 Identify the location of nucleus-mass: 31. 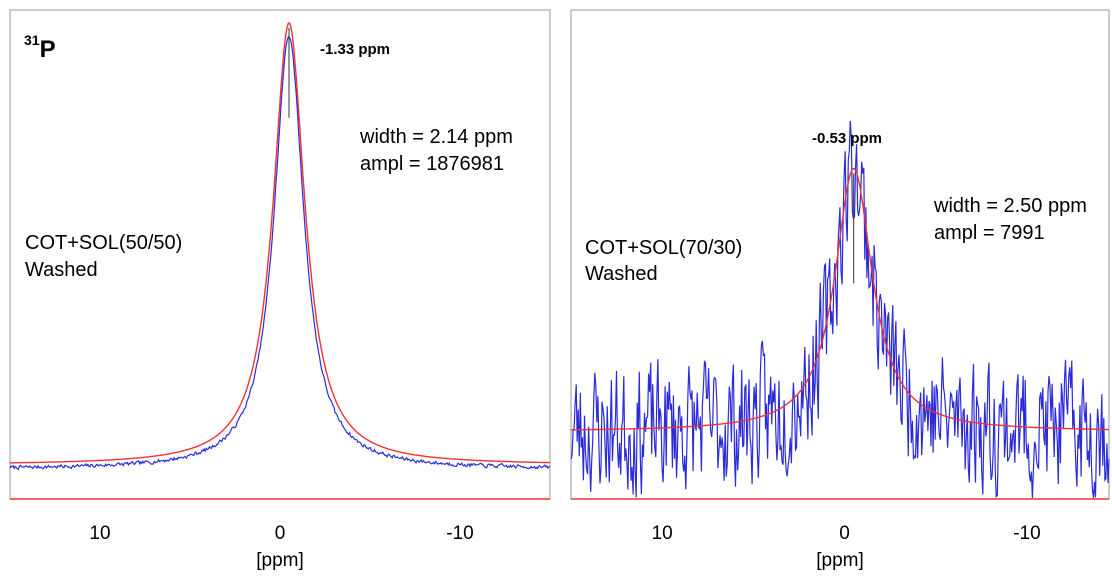
(32, 40).